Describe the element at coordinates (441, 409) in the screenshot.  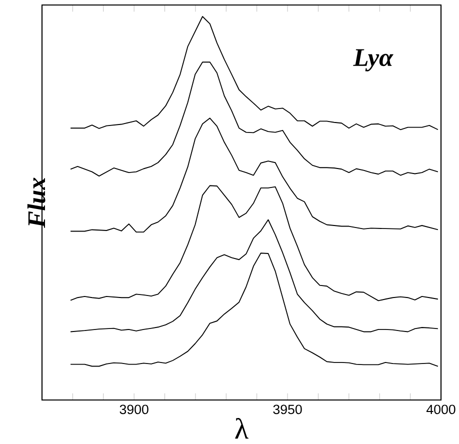
I see `x-tick-label: 4000` at that location.